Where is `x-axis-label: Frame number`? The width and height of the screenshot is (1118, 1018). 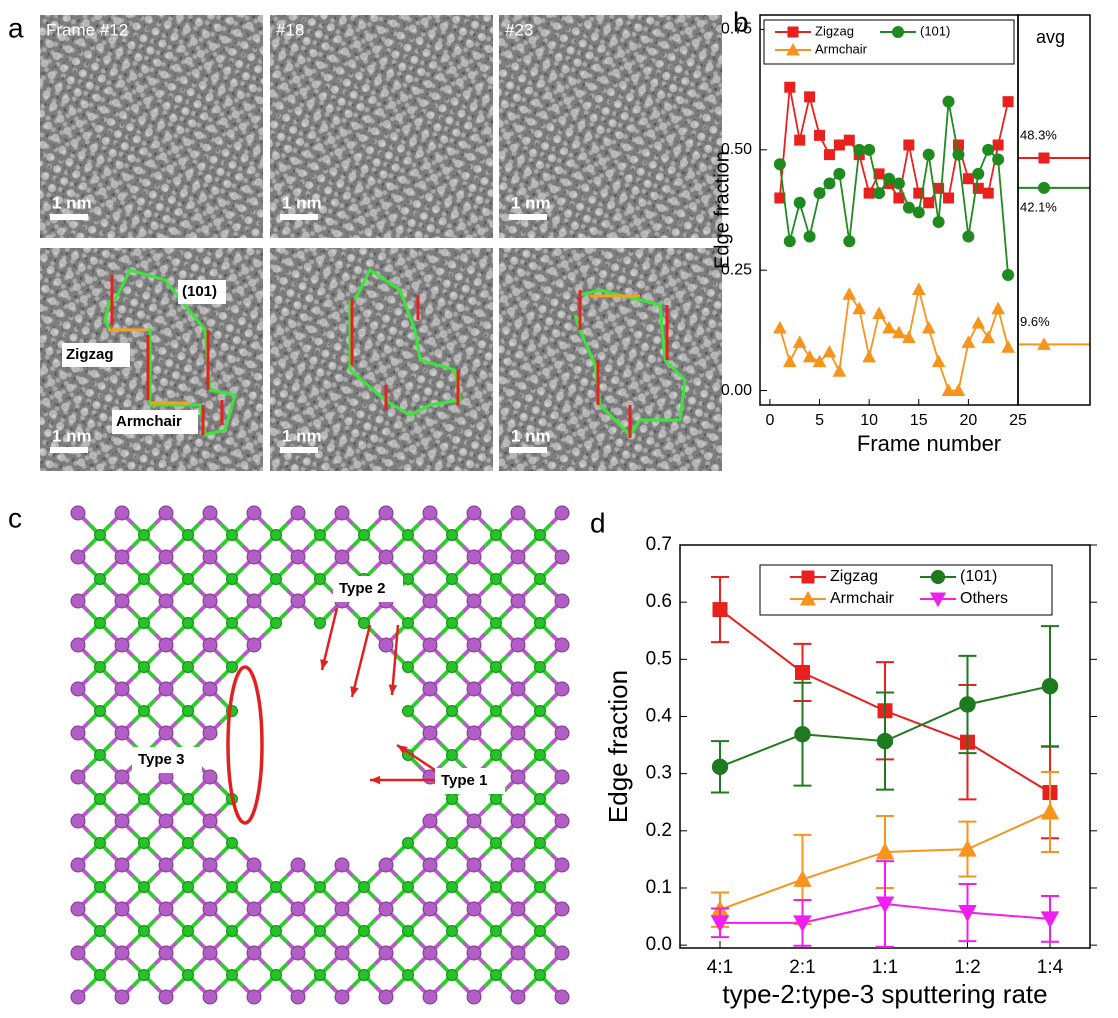 x-axis-label: Frame number is located at coordinates (929, 443).